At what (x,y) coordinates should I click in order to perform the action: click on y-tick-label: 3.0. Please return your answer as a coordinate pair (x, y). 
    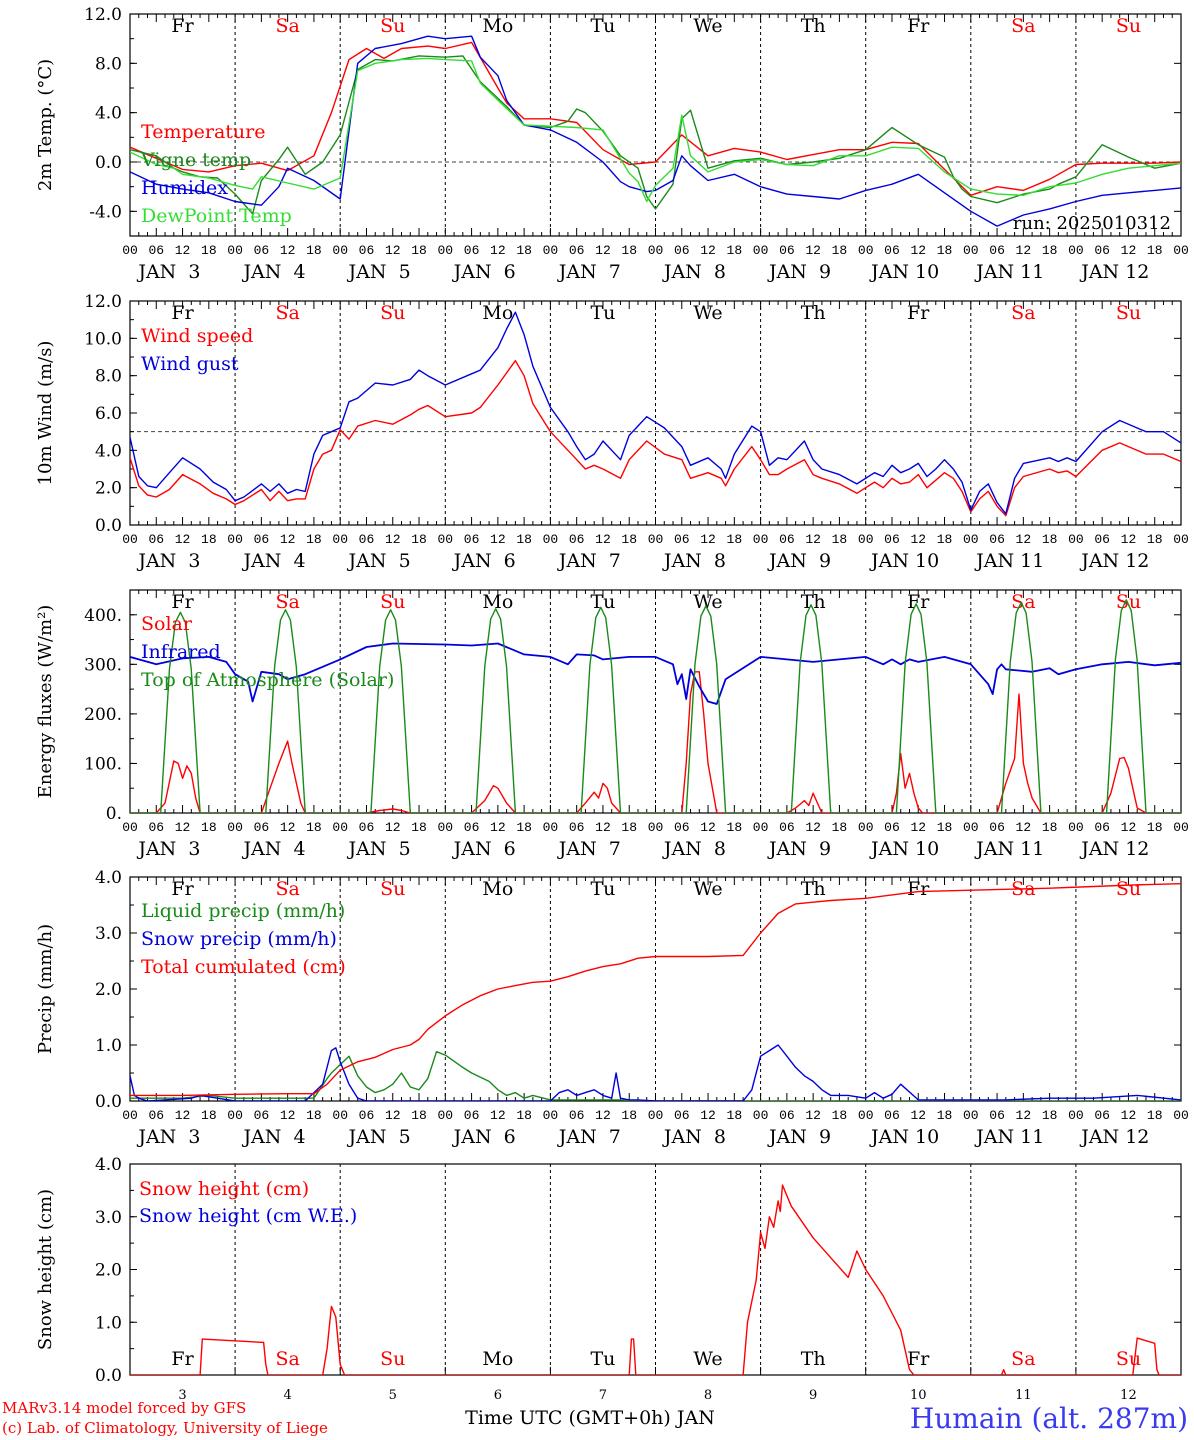
    Looking at the image, I should click on (108, 1218).